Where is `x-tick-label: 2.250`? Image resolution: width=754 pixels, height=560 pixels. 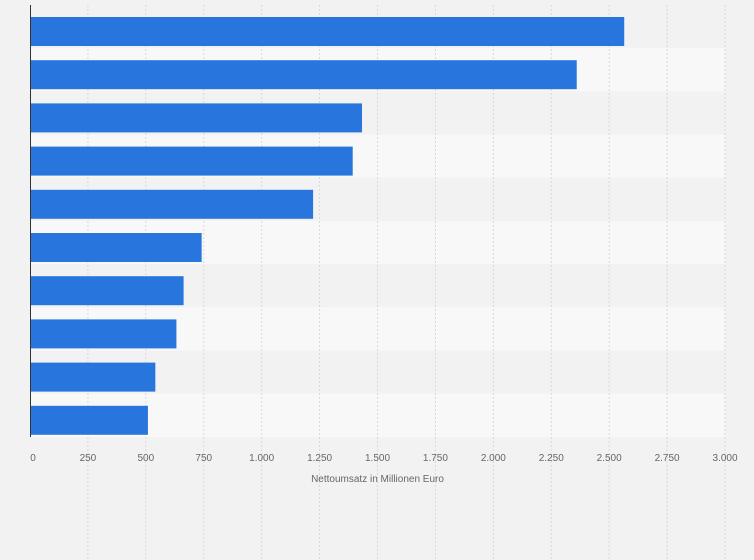
x-tick-label: 2.250 is located at coordinates (551, 458).